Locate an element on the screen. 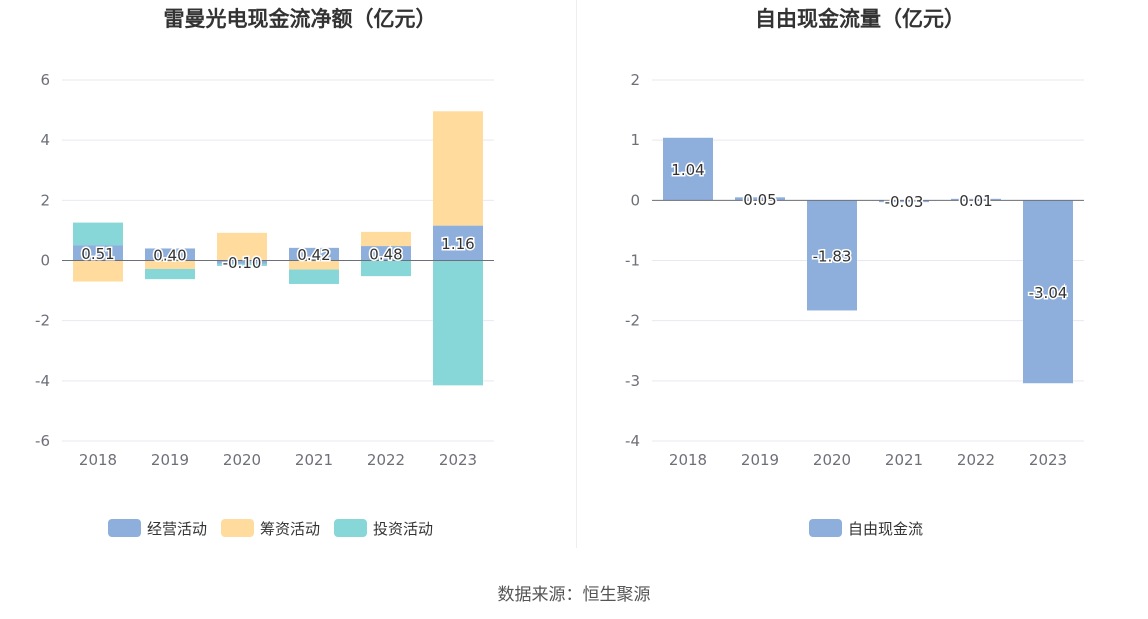  legend-item-筹资活动: 筹资活动 is located at coordinates (270, 528).